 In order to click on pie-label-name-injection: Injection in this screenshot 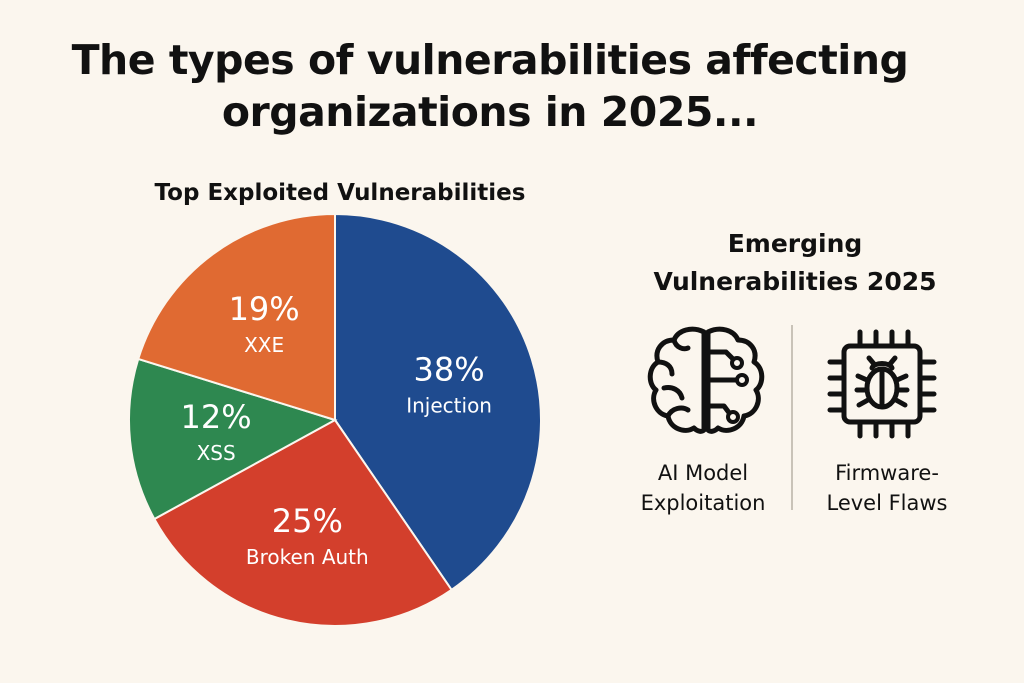, I will do `click(449, 406)`.